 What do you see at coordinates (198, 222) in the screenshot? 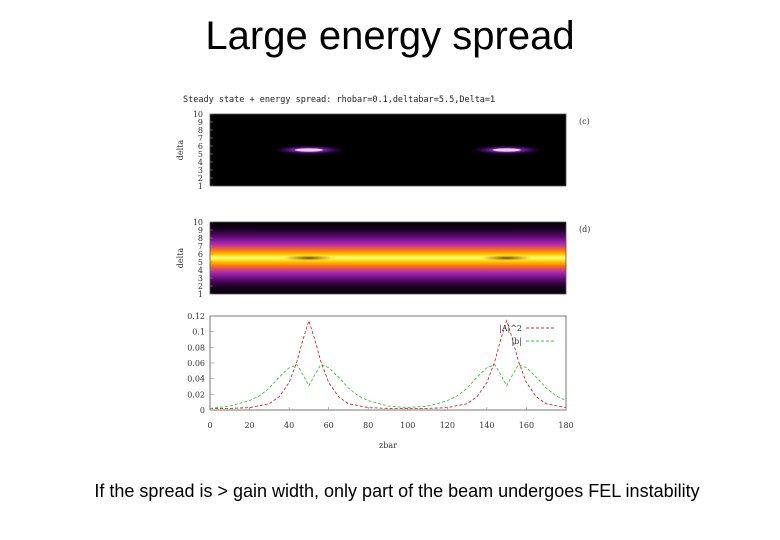
I see `heatmap2-ytick: 10` at bounding box center [198, 222].